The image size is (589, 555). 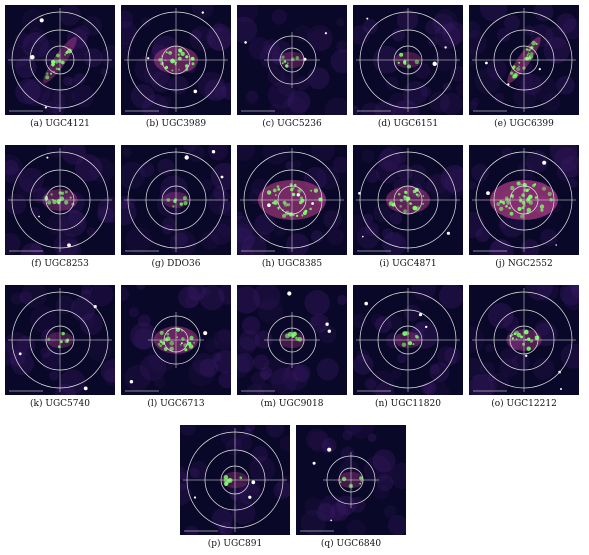 What do you see at coordinates (351, 544) in the screenshot?
I see `panel-caption: (q) UGC6840` at bounding box center [351, 544].